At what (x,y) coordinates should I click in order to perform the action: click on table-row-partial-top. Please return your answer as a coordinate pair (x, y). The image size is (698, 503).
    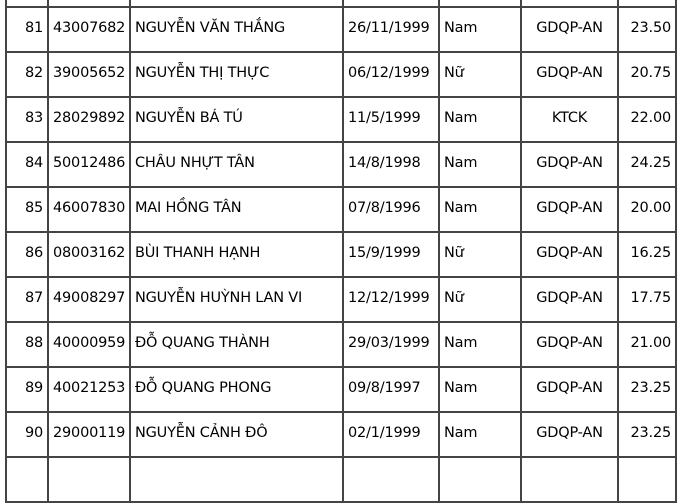
    Looking at the image, I should click on (341, 4).